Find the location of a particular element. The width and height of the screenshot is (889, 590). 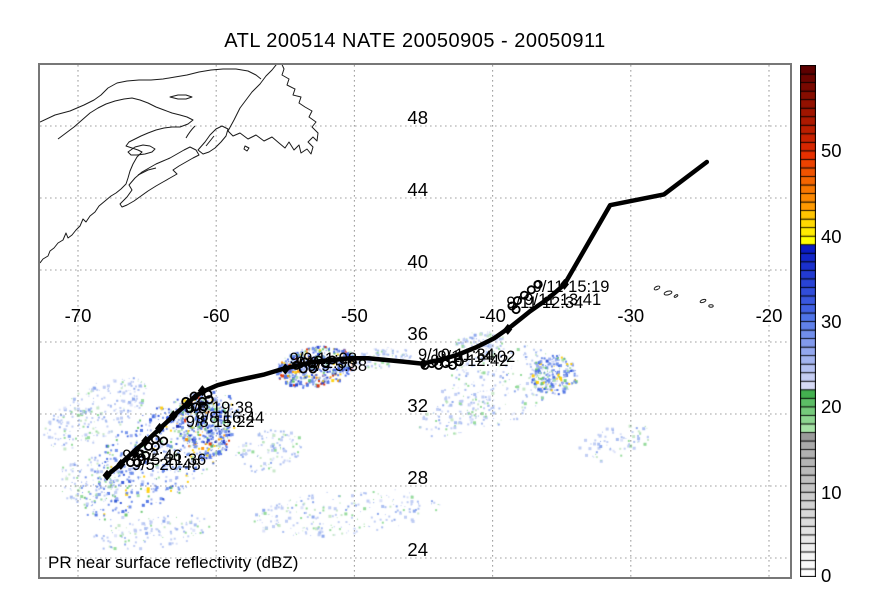

lon-tick-label: -60 is located at coordinates (216, 315).